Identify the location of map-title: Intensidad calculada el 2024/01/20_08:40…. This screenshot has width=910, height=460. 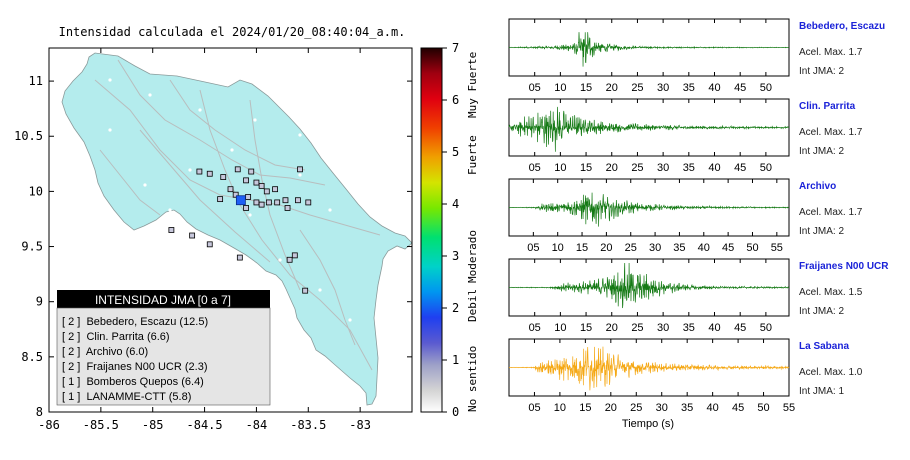
(232, 32).